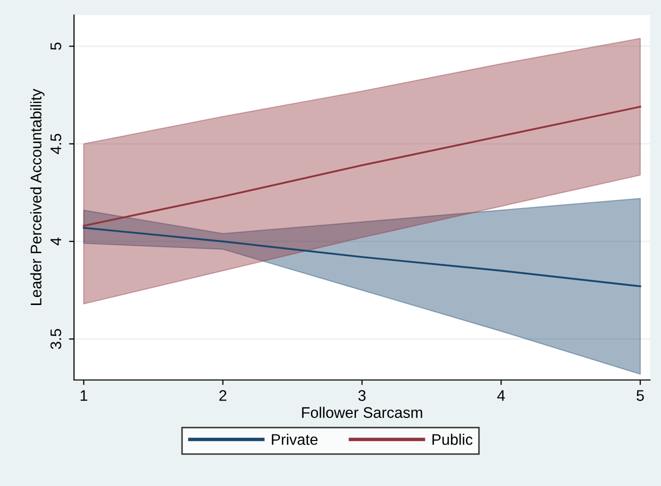  I want to click on x-tick-label: 3, so click(362, 395).